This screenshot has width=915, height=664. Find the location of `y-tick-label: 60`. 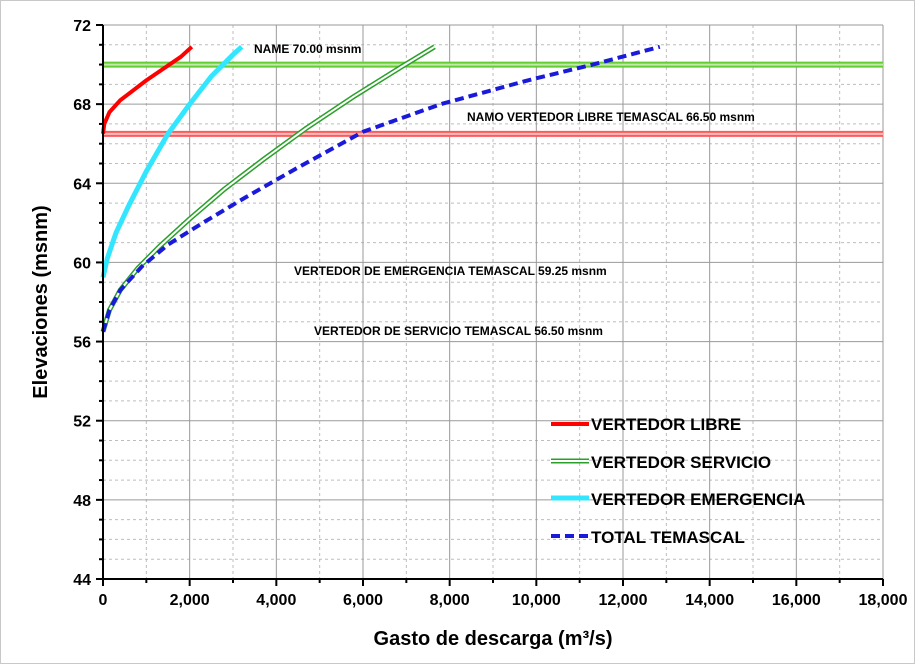

y-tick-label: 60 is located at coordinates (82, 263).